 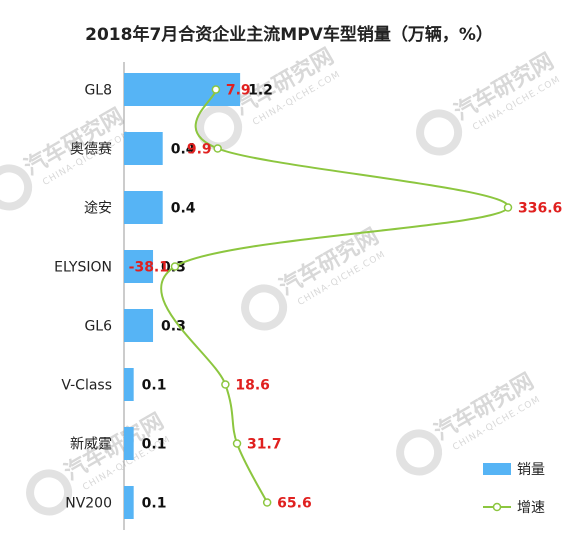 I want to click on category-label: 奥德赛, so click(x=91, y=149).